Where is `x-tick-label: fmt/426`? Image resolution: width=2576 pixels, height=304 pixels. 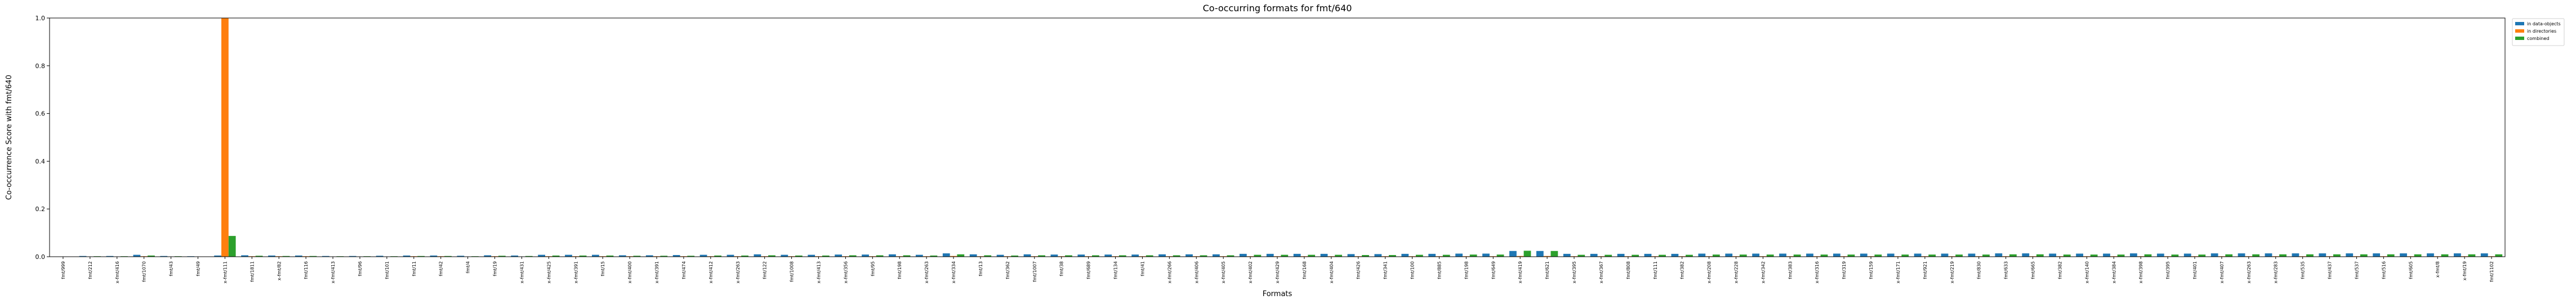 x-tick-label: fmt/426 is located at coordinates (1359, 270).